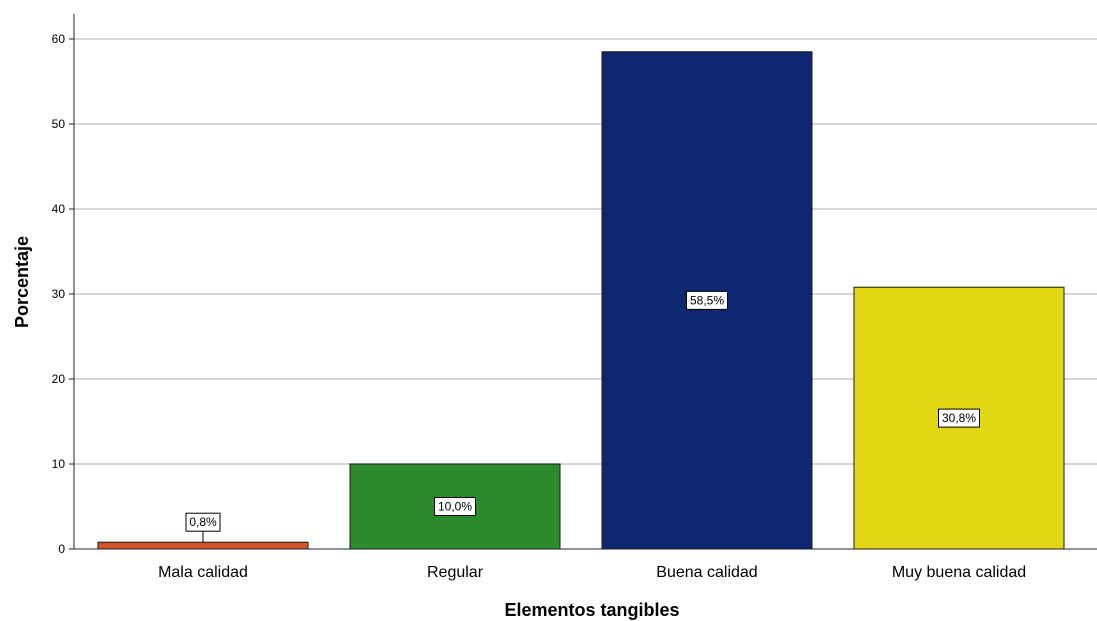  What do you see at coordinates (203, 545) in the screenshot?
I see `bar` at bounding box center [203, 545].